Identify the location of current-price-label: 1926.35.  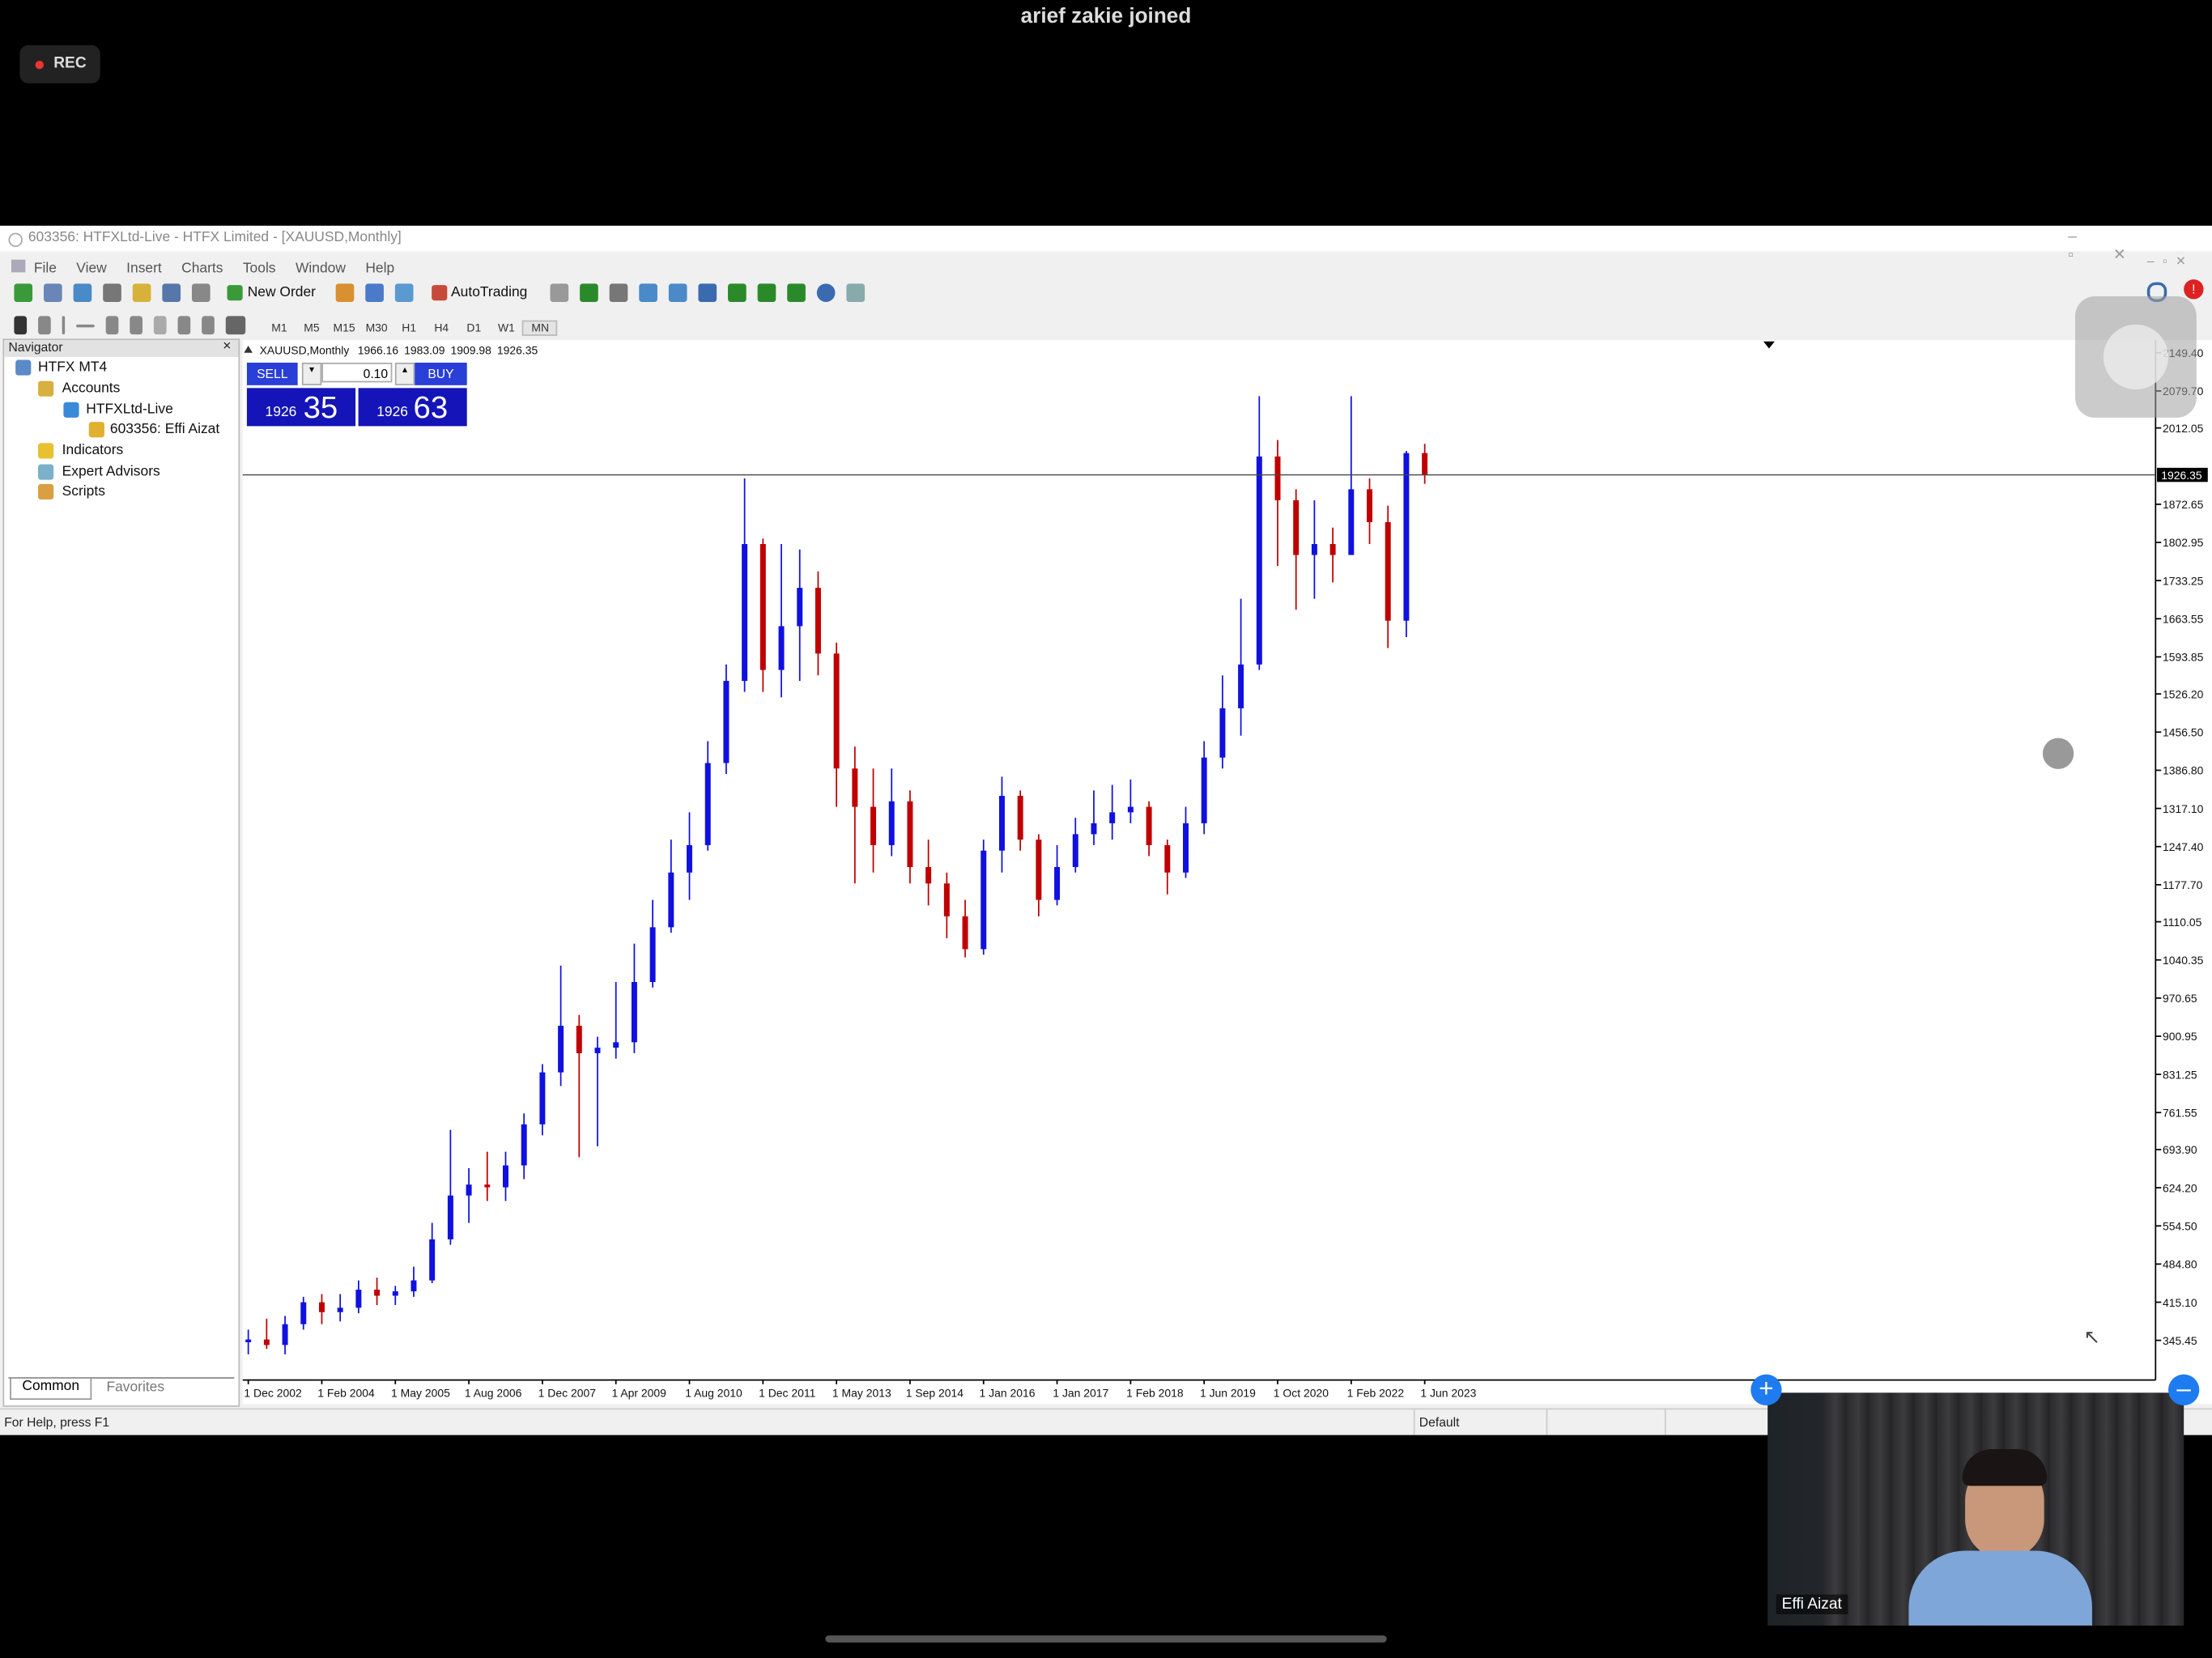
(2182, 475).